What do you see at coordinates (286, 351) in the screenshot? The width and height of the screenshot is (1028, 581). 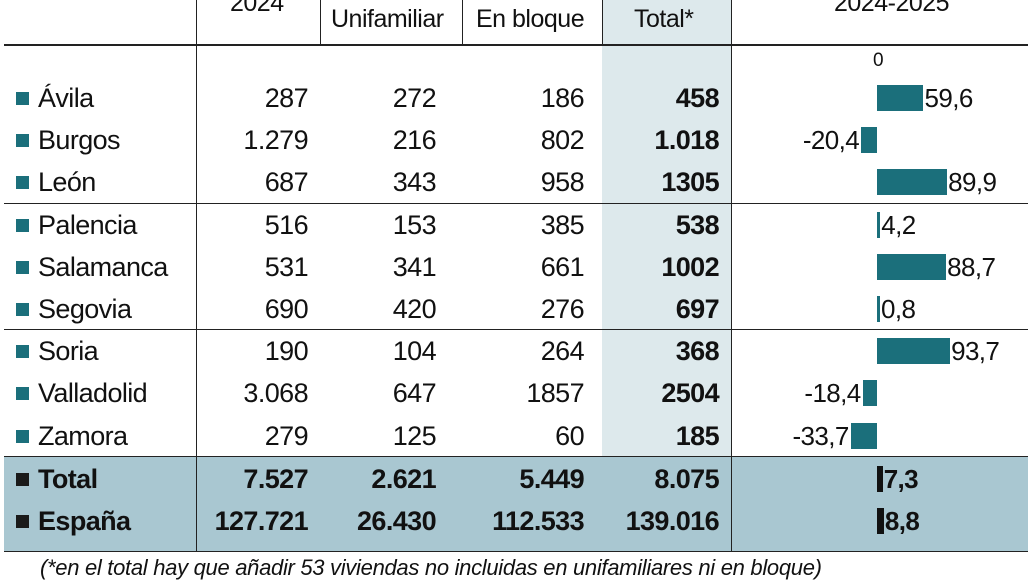 I see `value-2024: 190` at bounding box center [286, 351].